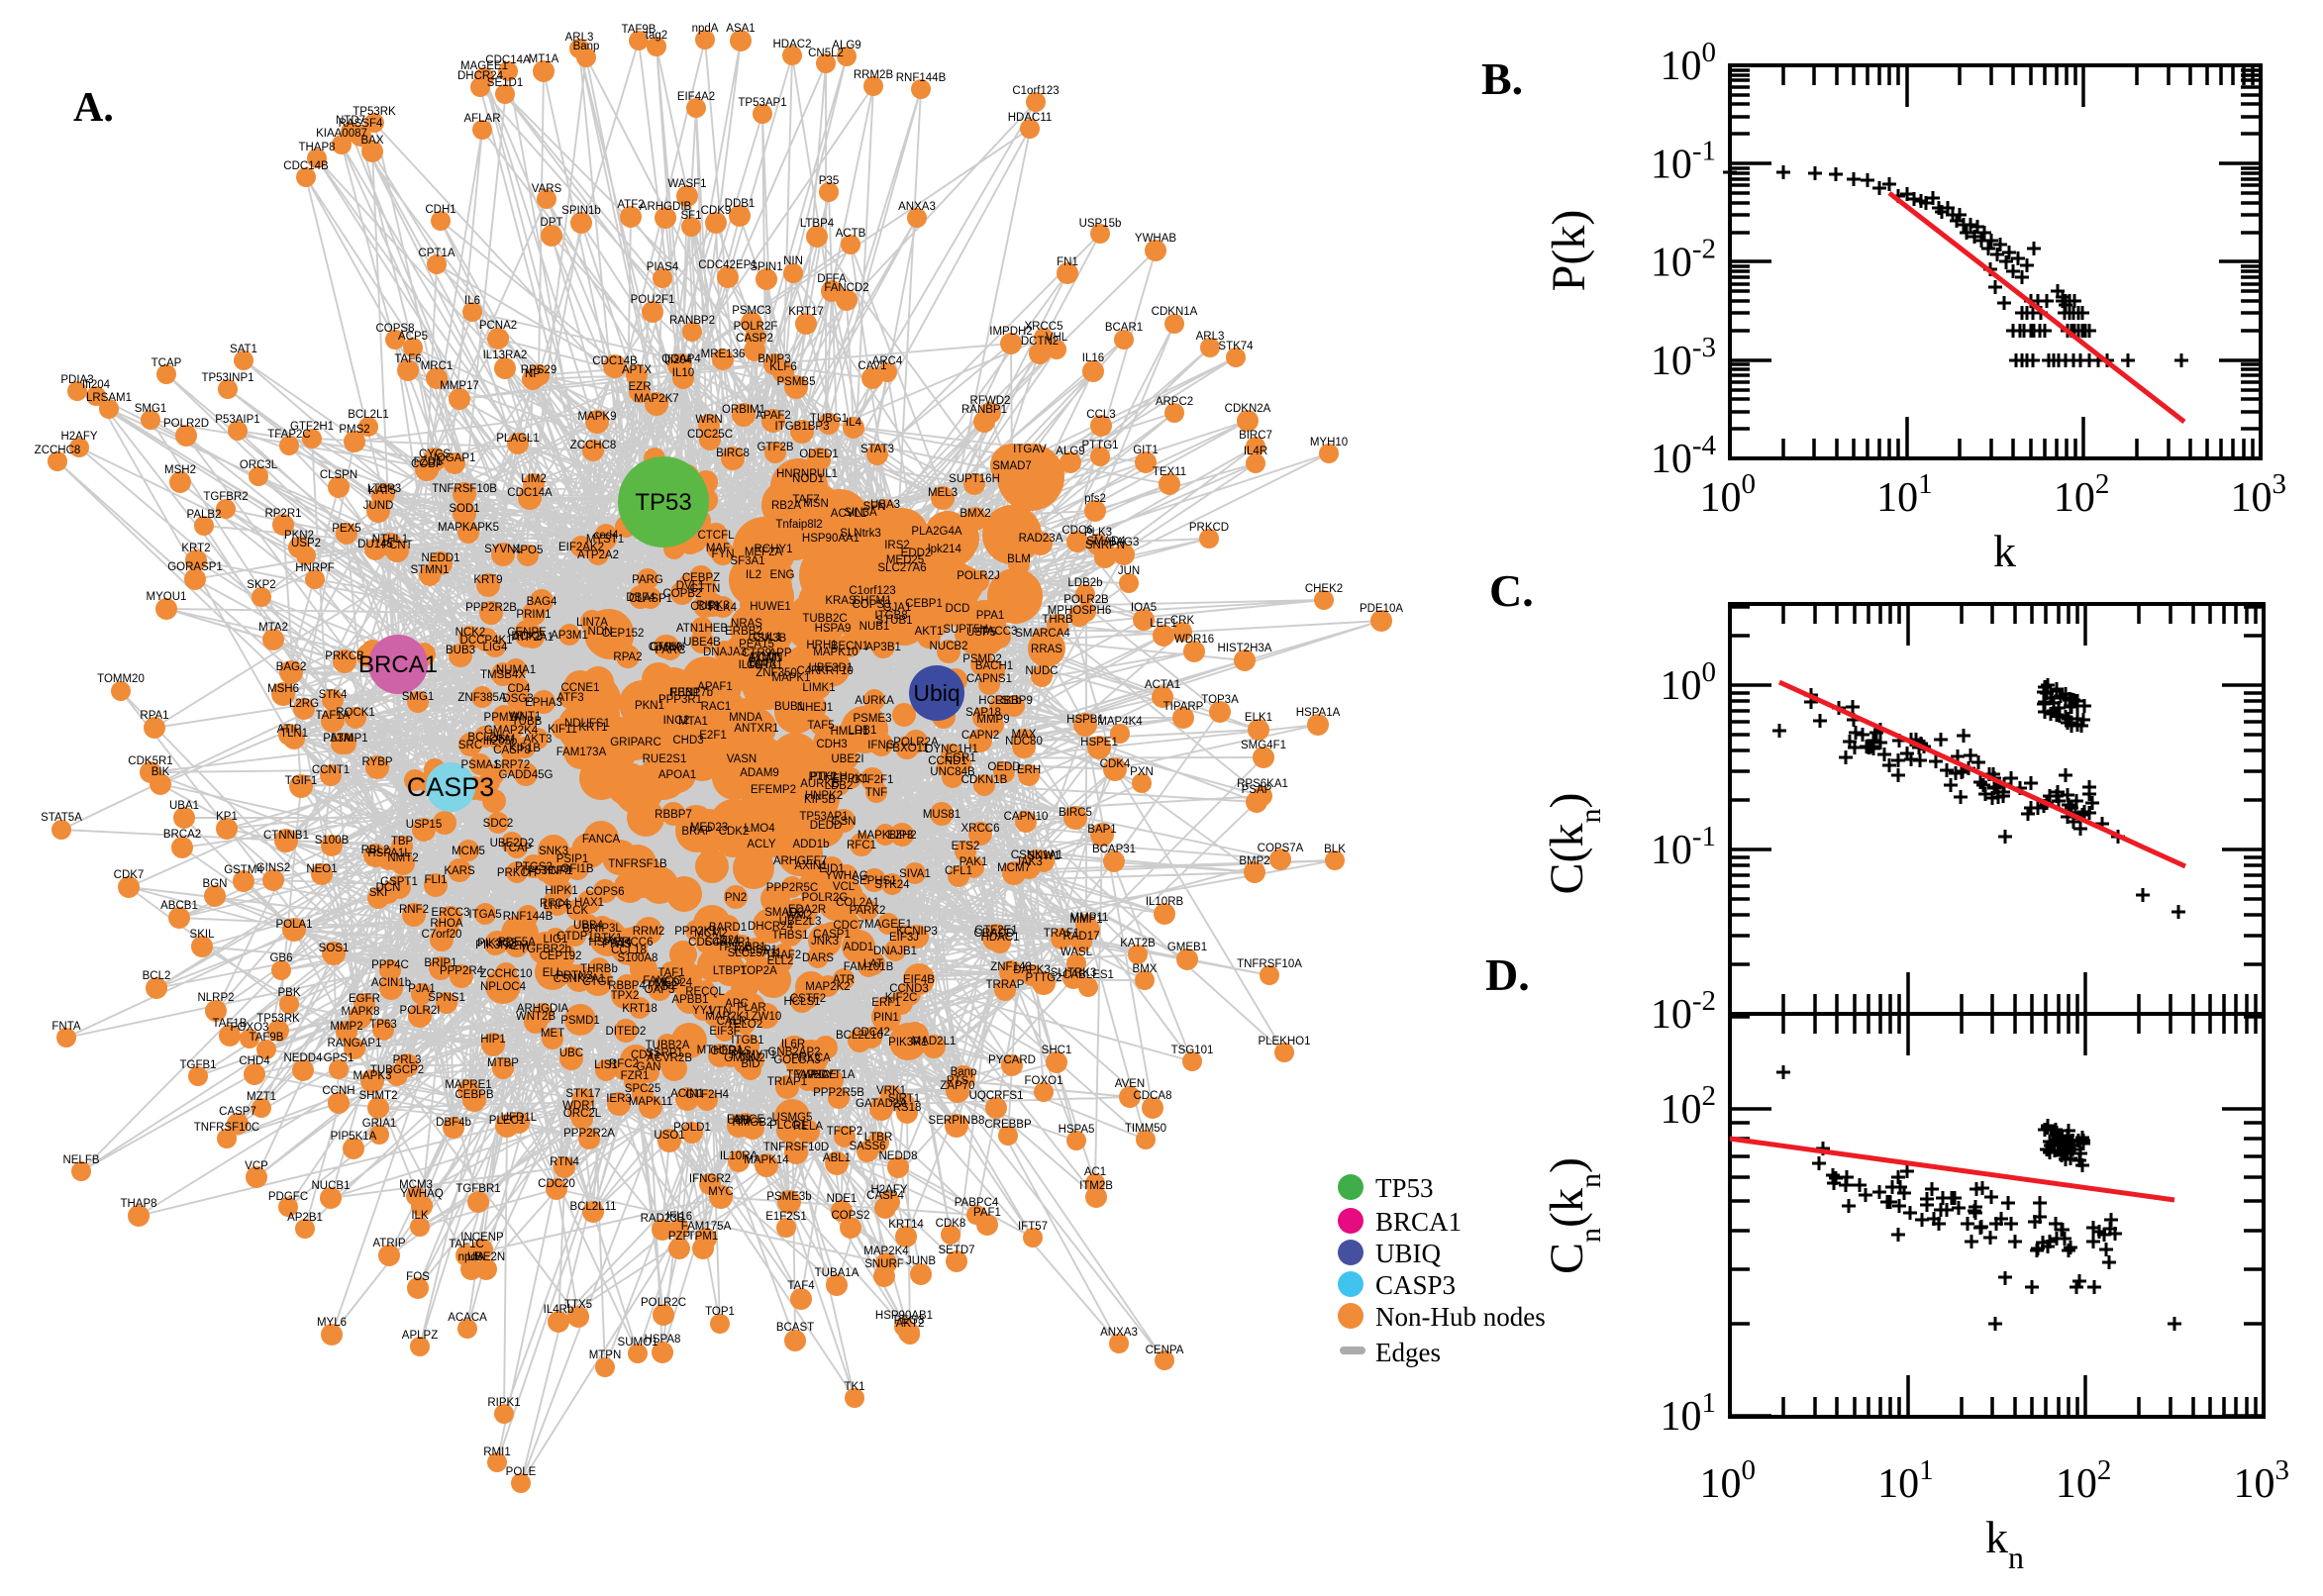 This screenshot has height=1596, width=2323. What do you see at coordinates (755, 339) in the screenshot?
I see `svg-text: CASP2` at bounding box center [755, 339].